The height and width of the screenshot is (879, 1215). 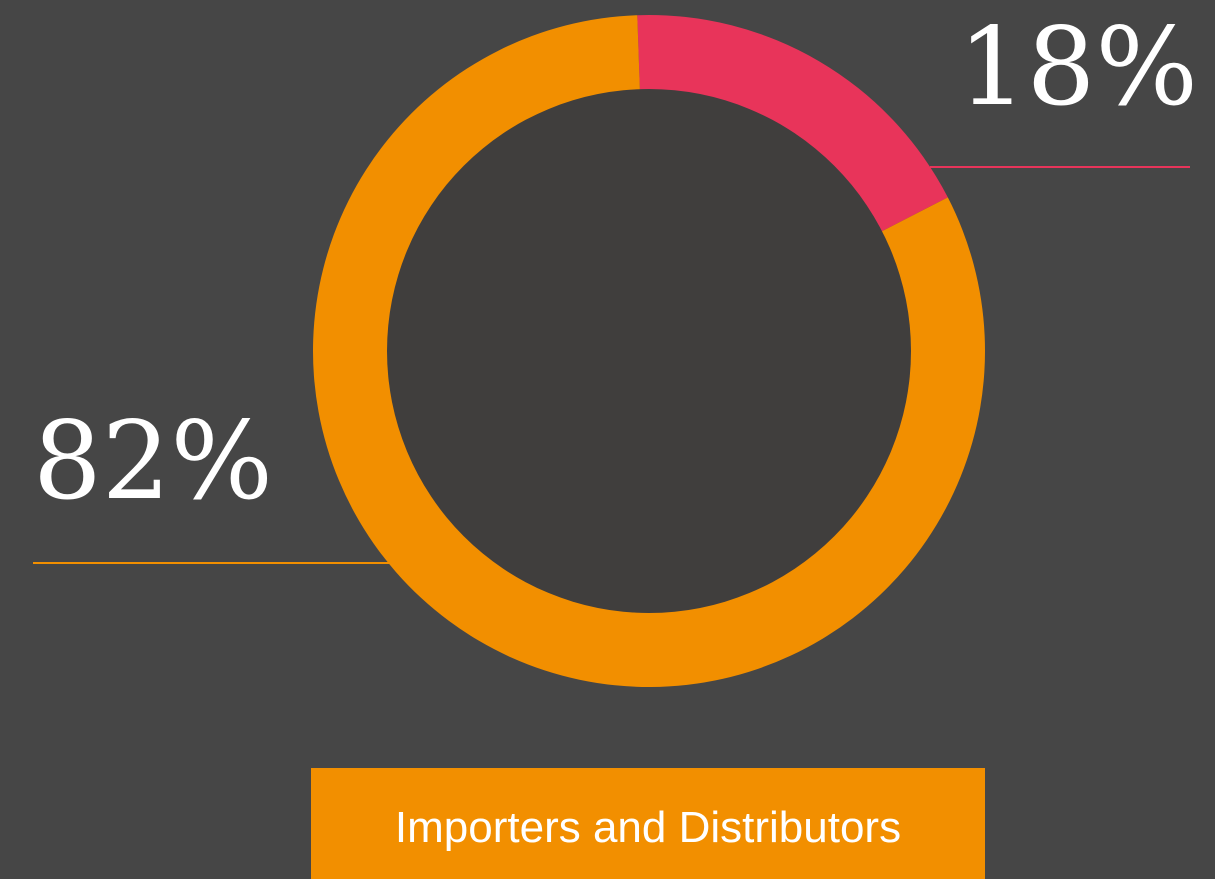 I want to click on button: Importers and Distributors, so click(x=648, y=823).